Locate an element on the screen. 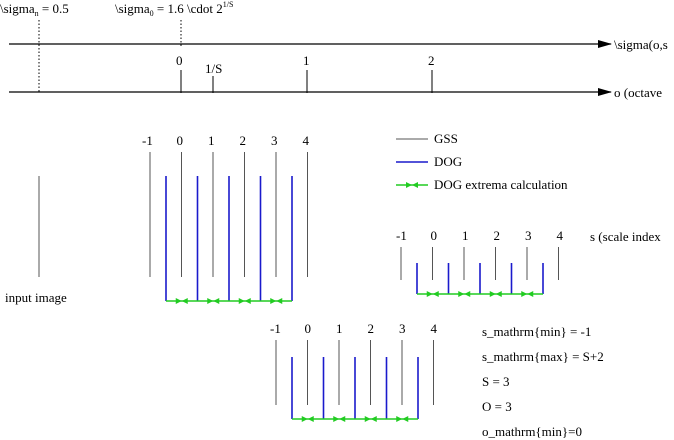 The height and width of the screenshot is (440, 674). sigma-n-base: \sigma is located at coordinates (17, 8).